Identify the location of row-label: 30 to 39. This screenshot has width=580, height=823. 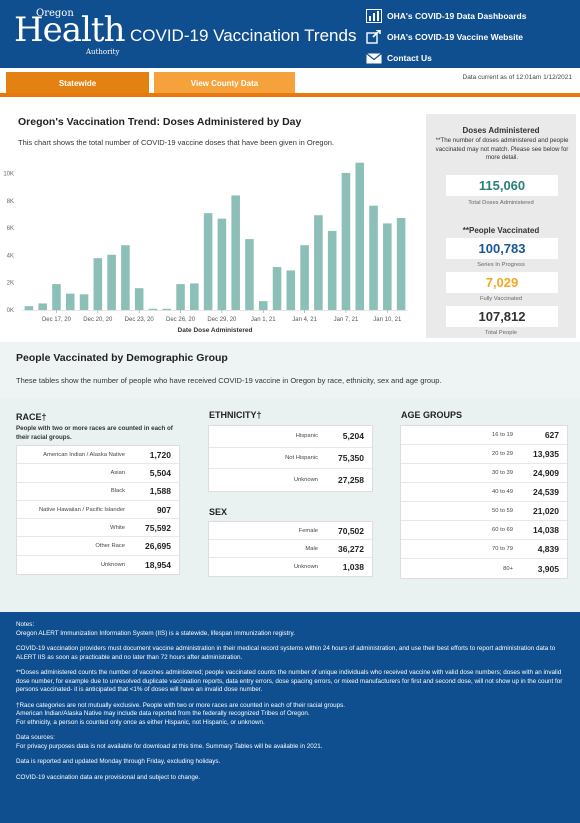
(502, 473).